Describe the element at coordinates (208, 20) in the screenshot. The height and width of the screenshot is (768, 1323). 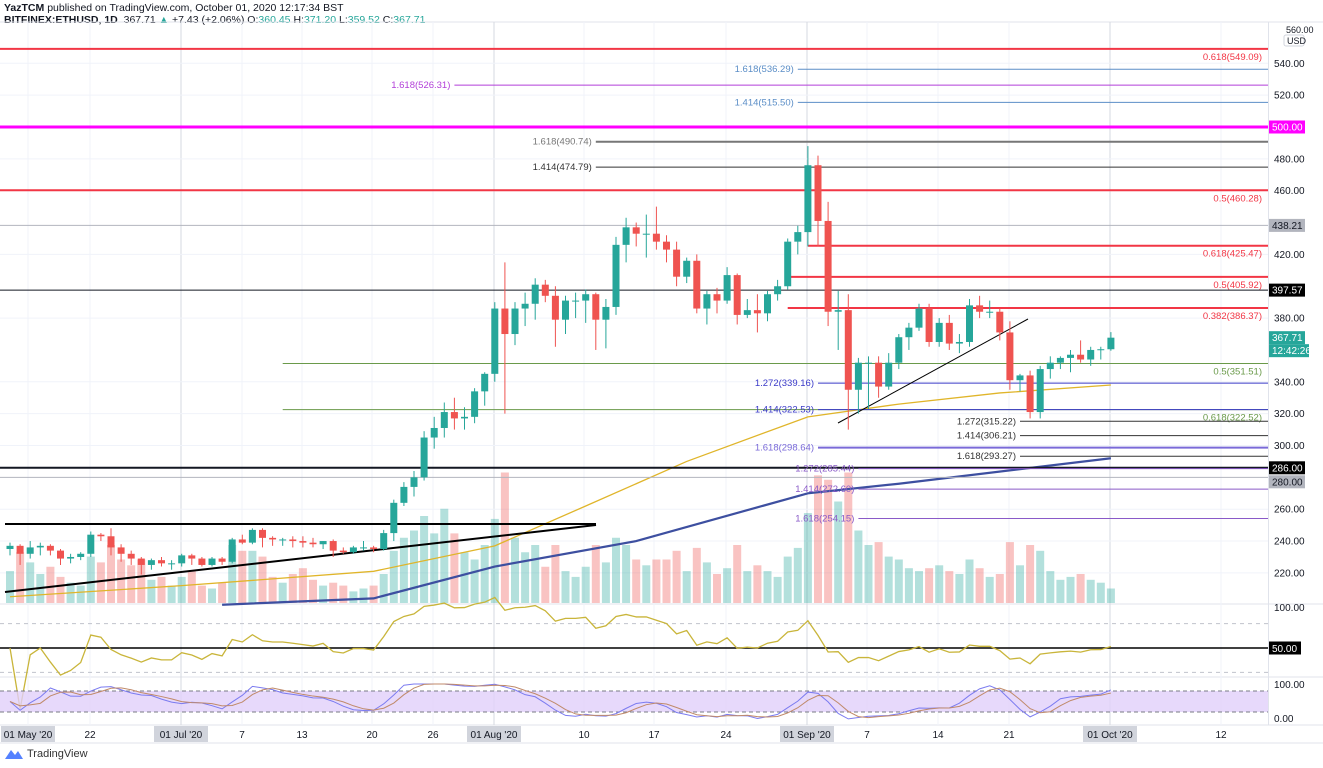
I see `price-change: +7.43 (+2.06%)` at that location.